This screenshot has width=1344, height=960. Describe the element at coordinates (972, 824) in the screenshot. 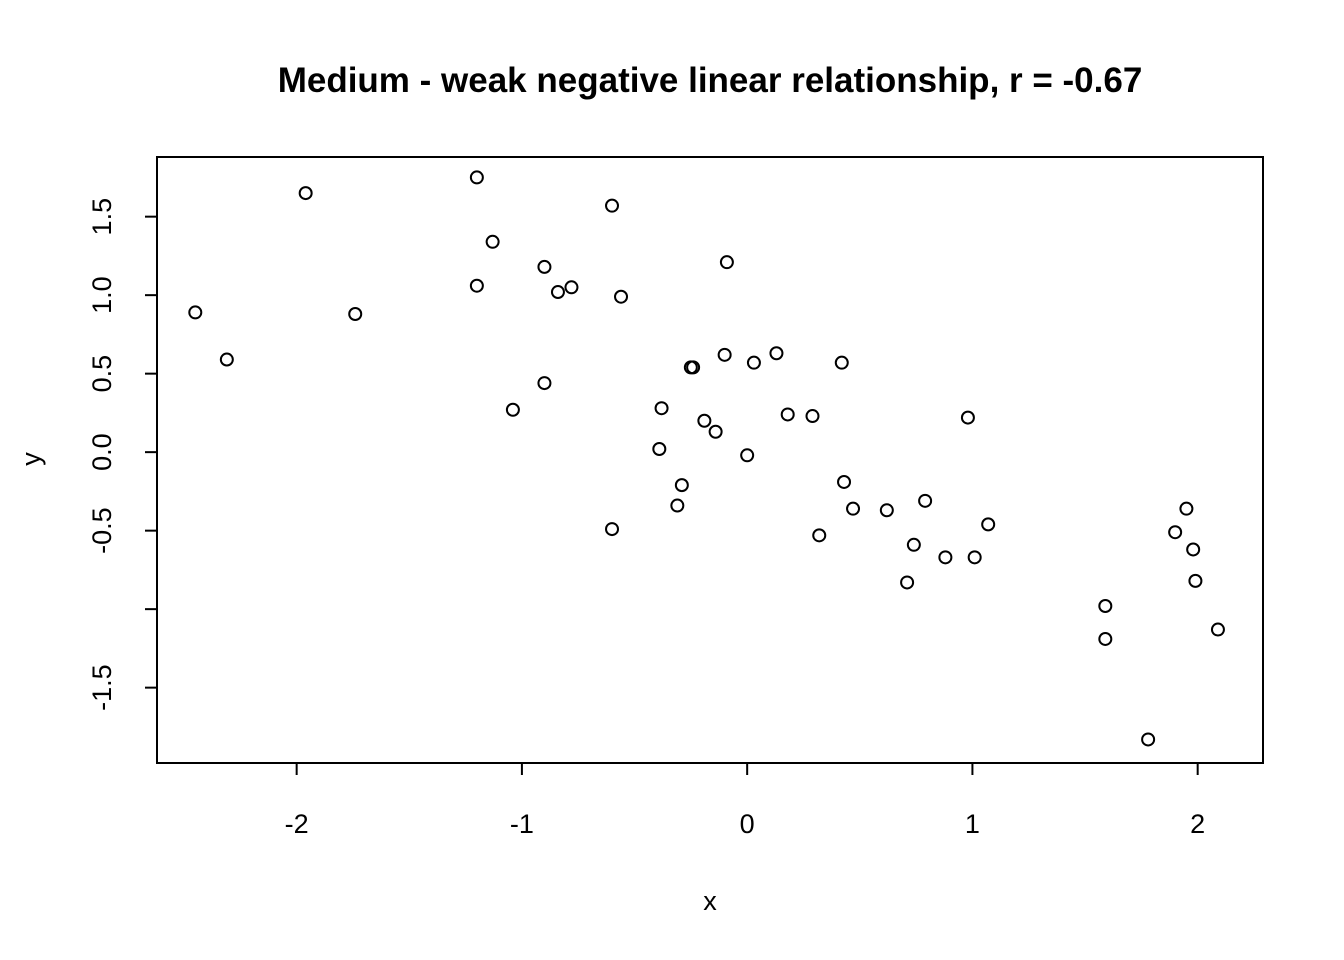

I see `x-tick-label: 1` at that location.